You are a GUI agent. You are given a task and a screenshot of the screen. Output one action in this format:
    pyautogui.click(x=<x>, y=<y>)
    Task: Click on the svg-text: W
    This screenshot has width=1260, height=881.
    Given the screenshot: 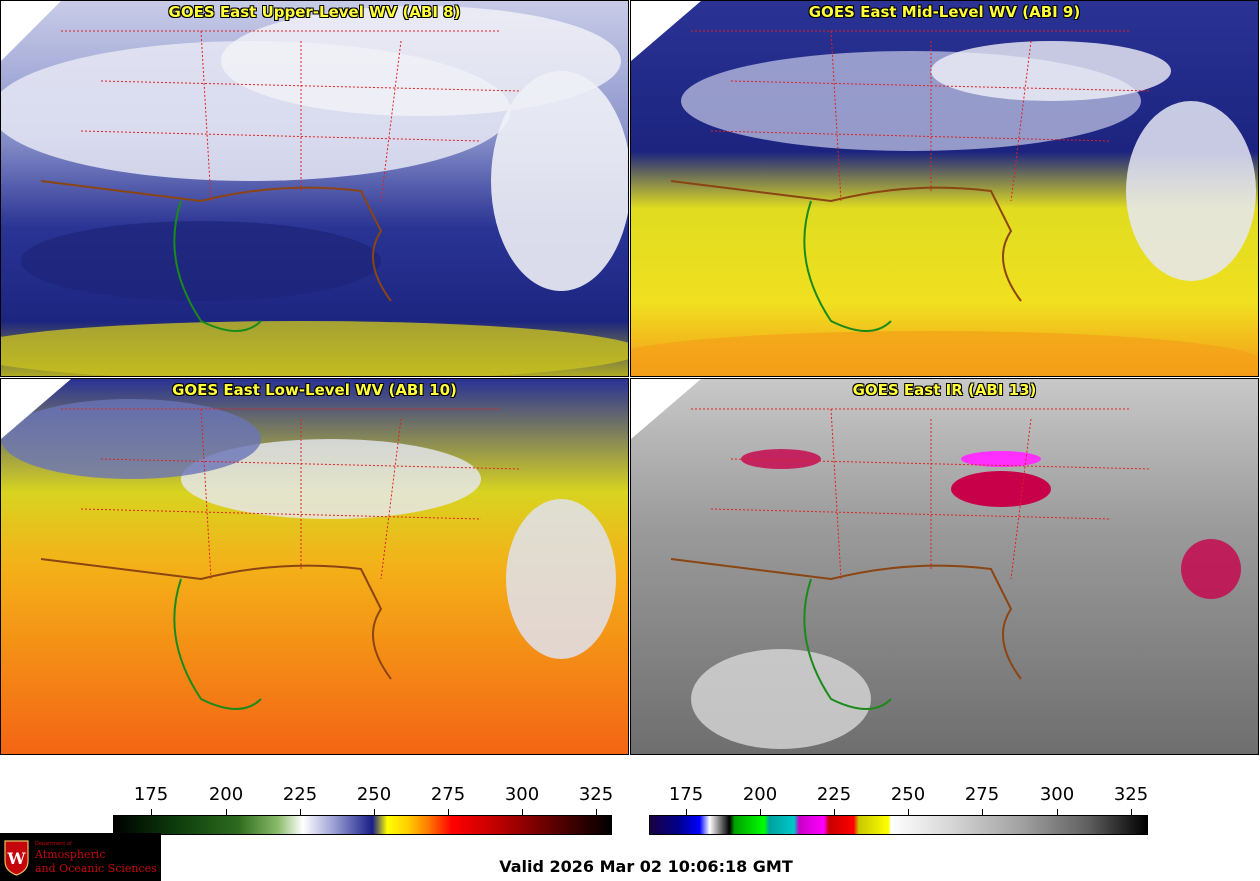 What is the action you would take?
    pyautogui.click(x=17, y=858)
    